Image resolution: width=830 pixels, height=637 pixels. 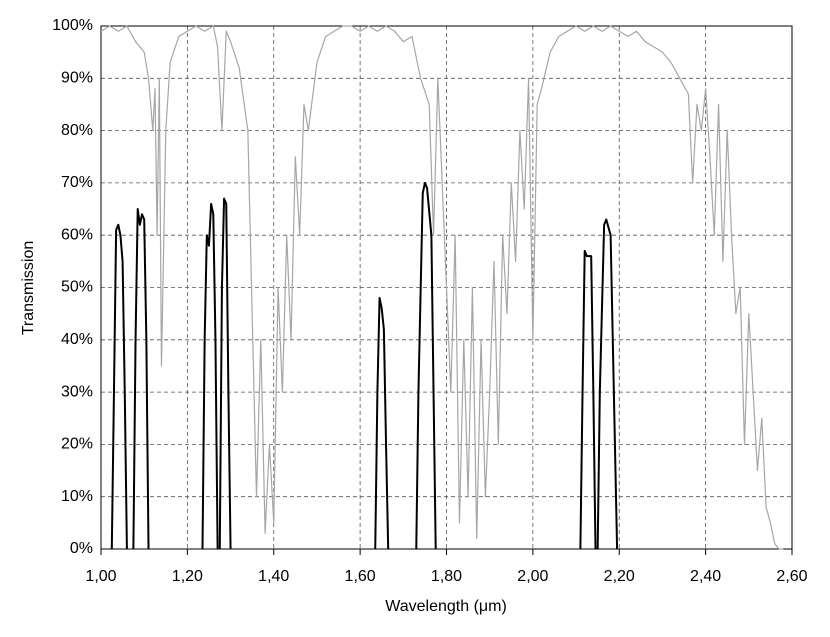 What do you see at coordinates (77, 287) in the screenshot?
I see `y-tick-label: 50%` at bounding box center [77, 287].